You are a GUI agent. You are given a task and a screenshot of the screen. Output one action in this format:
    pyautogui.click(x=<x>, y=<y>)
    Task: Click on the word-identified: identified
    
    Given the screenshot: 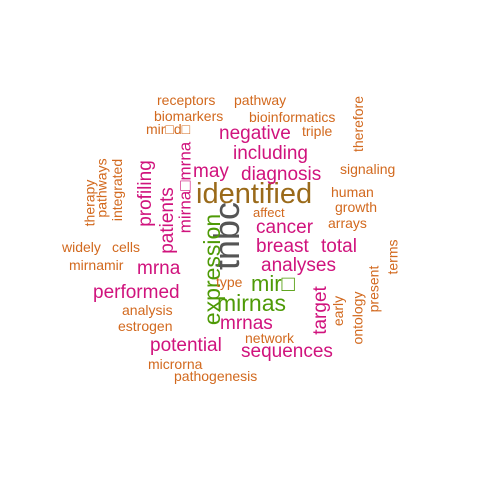 What is the action you would take?
    pyautogui.click(x=254, y=194)
    